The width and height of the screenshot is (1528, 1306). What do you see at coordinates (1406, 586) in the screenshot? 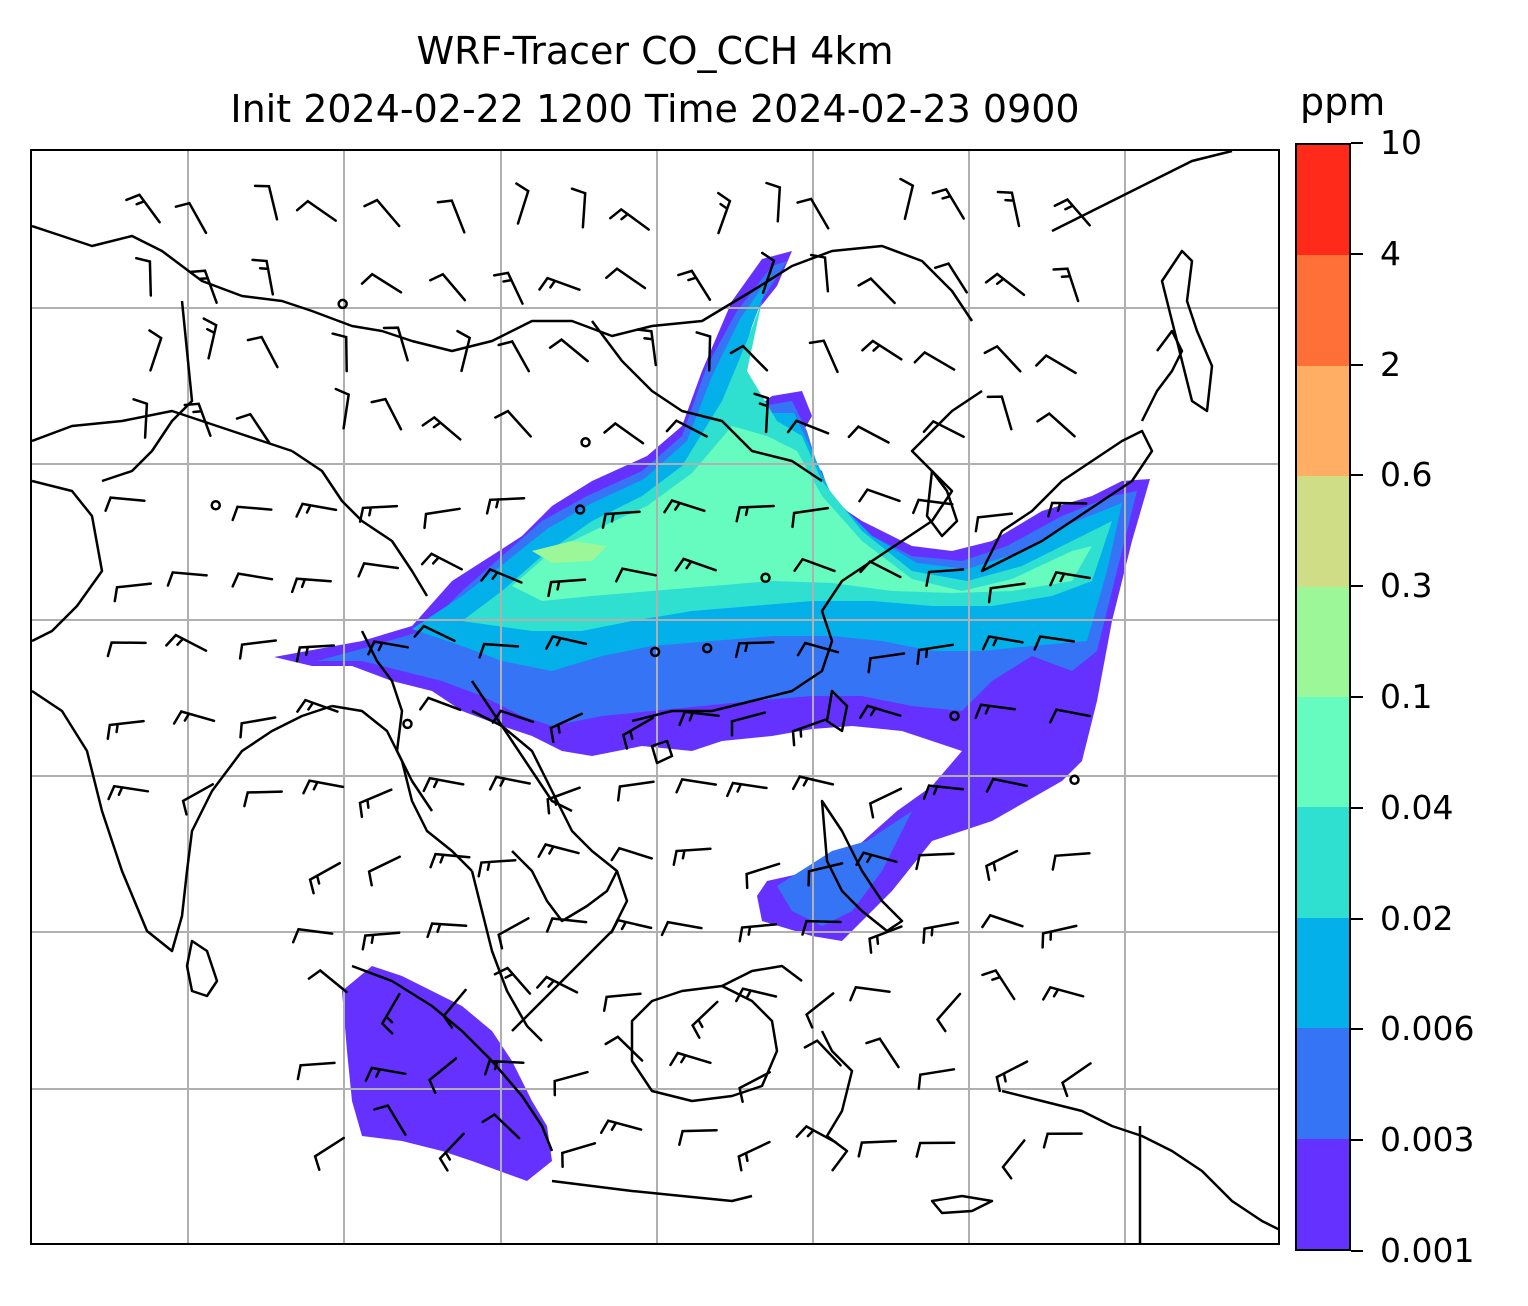
I see `colorbar-tick-label: 0.3` at bounding box center [1406, 586].